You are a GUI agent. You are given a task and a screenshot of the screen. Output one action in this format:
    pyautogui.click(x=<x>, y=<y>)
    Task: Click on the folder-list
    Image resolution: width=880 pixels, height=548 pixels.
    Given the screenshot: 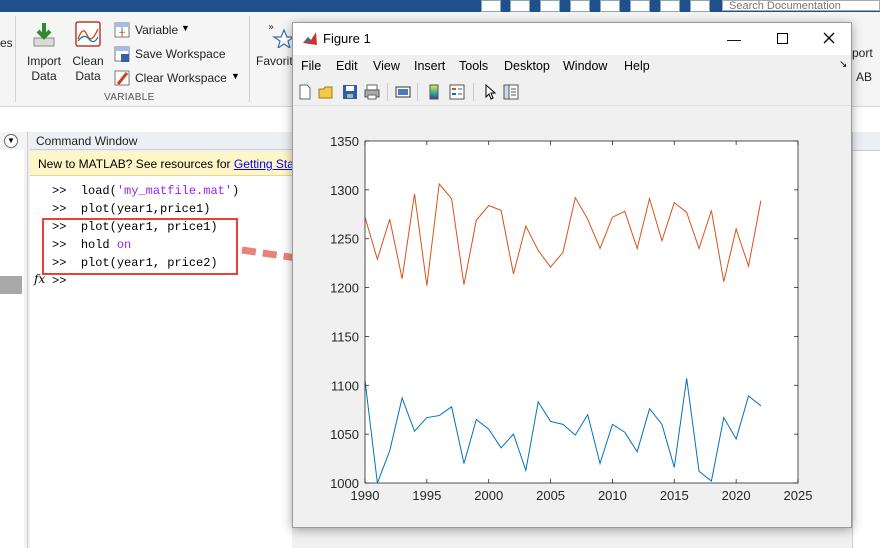 What is the action you would take?
    pyautogui.click(x=12, y=349)
    